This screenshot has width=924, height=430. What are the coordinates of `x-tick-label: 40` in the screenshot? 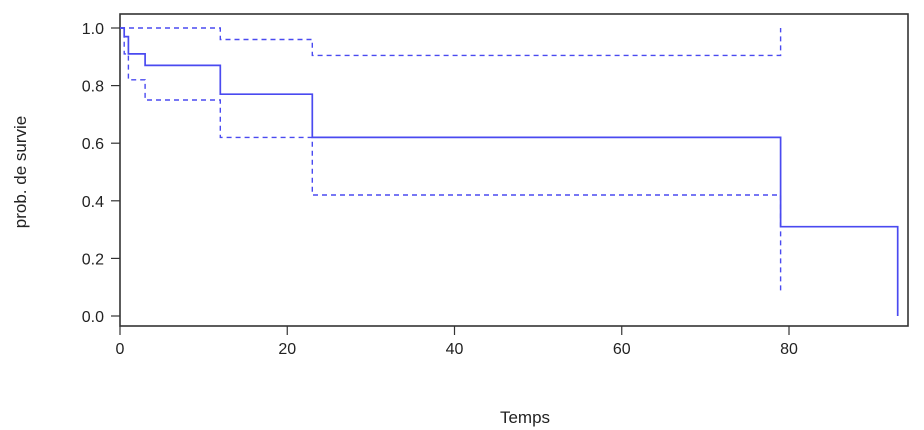 It's located at (455, 349).